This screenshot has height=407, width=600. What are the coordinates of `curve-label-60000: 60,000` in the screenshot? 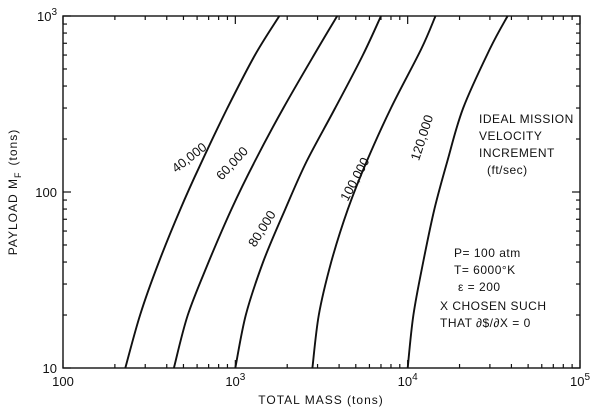 It's located at (232, 163).